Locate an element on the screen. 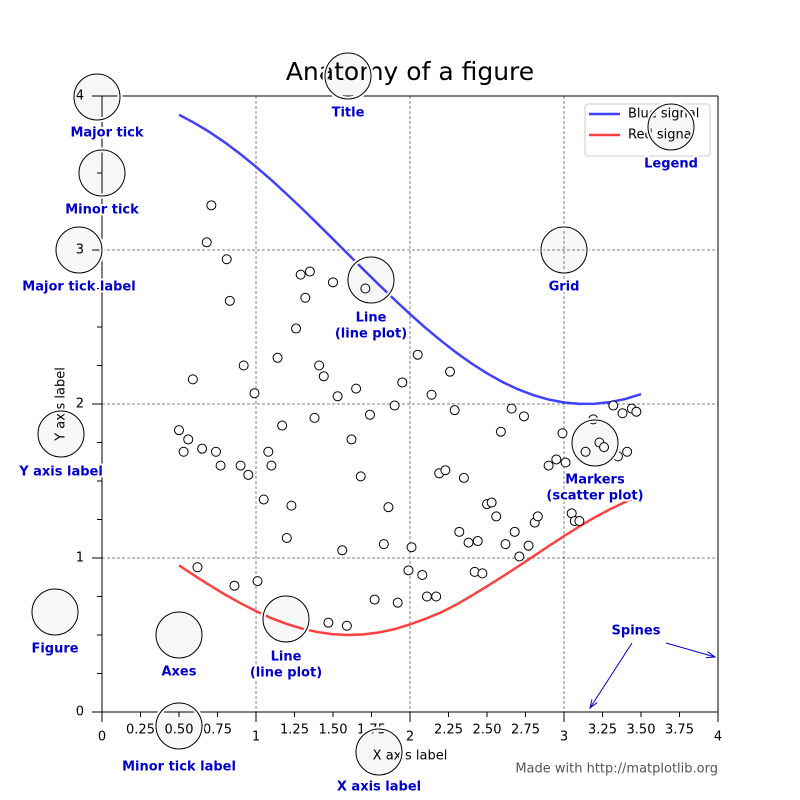 This screenshot has height=800, width=800. annotation-label: Markers is located at coordinates (595, 480).